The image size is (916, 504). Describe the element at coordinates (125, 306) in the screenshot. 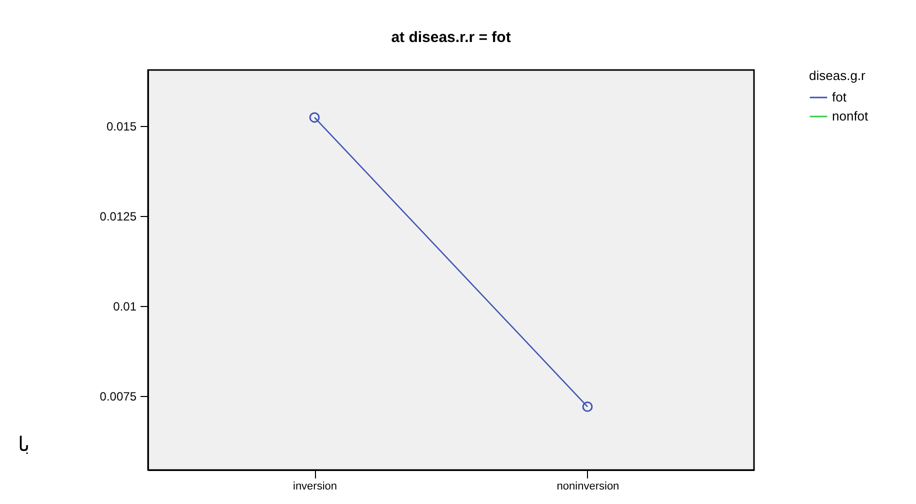

I see `y-tick-label: 0.01` at that location.